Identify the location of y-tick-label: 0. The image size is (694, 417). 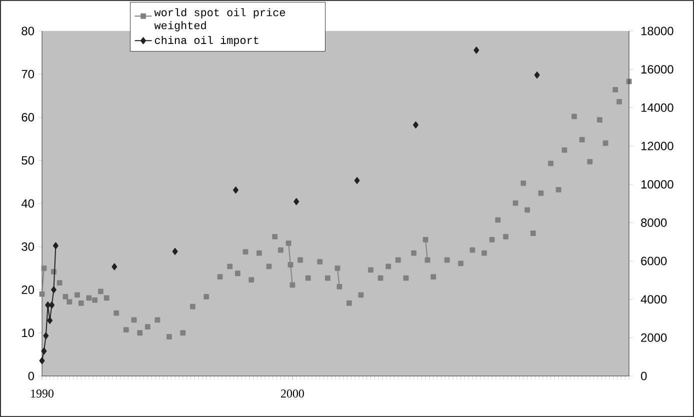
(31, 376).